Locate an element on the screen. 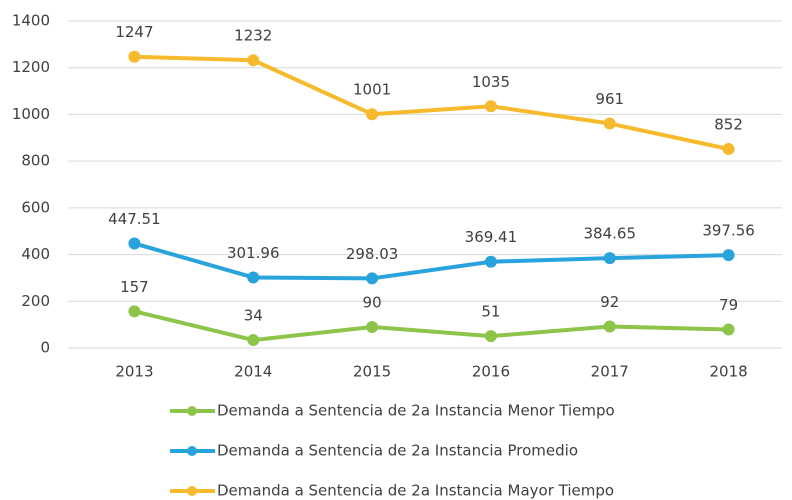 The image size is (792, 500). x-tick-label: 2016 is located at coordinates (491, 372).